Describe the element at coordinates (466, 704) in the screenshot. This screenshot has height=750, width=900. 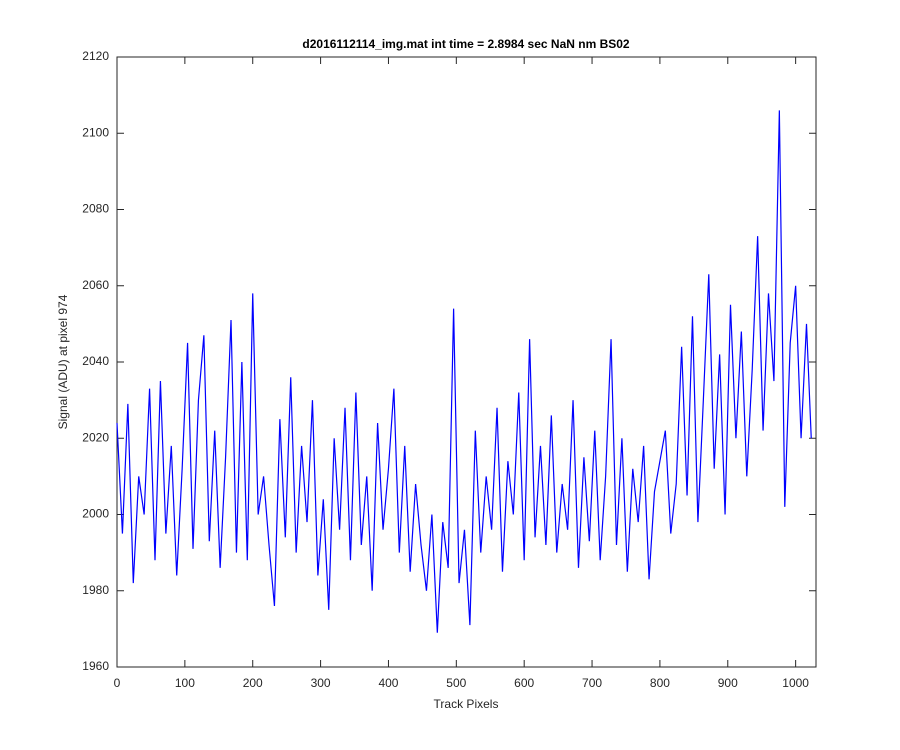
I see `x-axis-label: Track Pixels` at that location.